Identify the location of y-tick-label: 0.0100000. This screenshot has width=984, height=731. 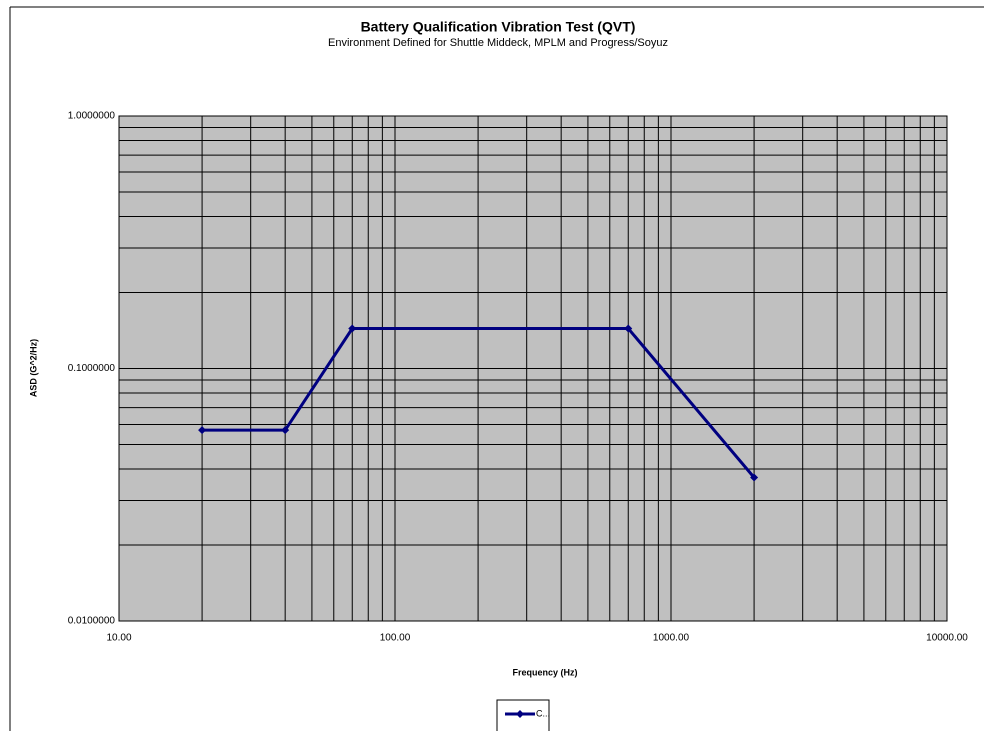
(92, 621).